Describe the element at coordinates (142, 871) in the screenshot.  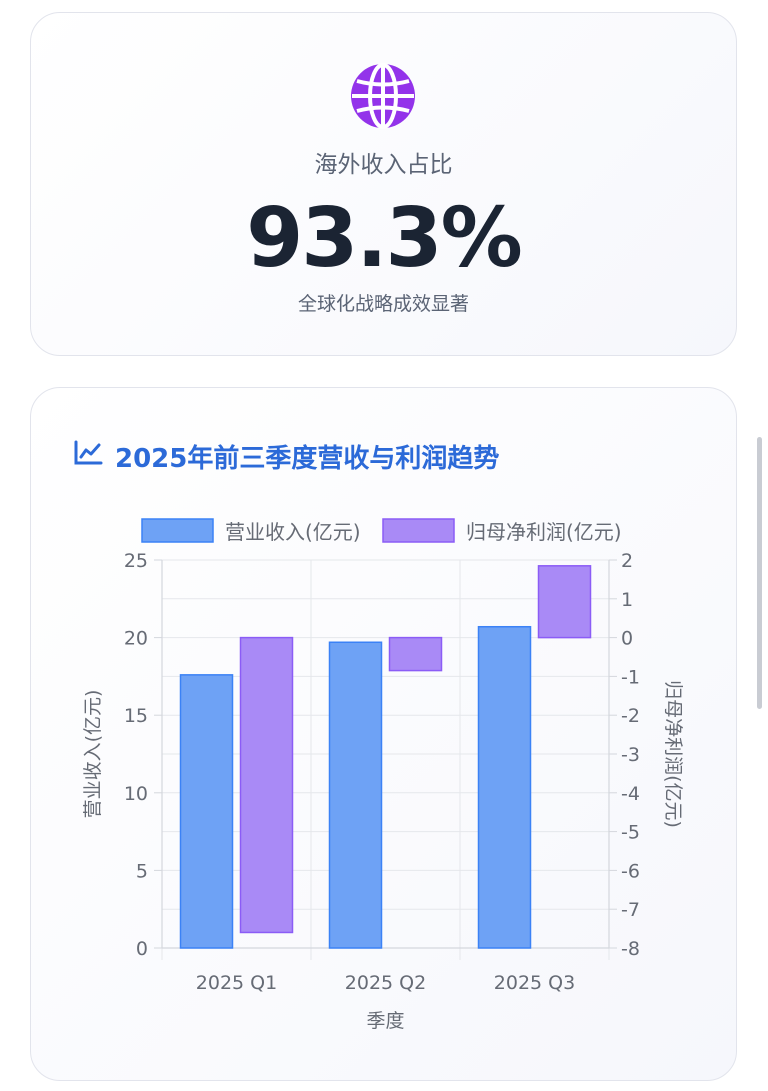
I see `y-tick-label: 5` at that location.